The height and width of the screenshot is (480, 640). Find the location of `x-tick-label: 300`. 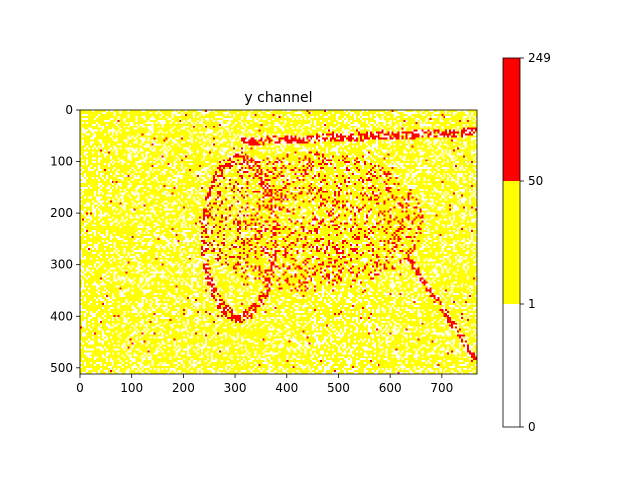

x-tick-label: 300 is located at coordinates (235, 388).